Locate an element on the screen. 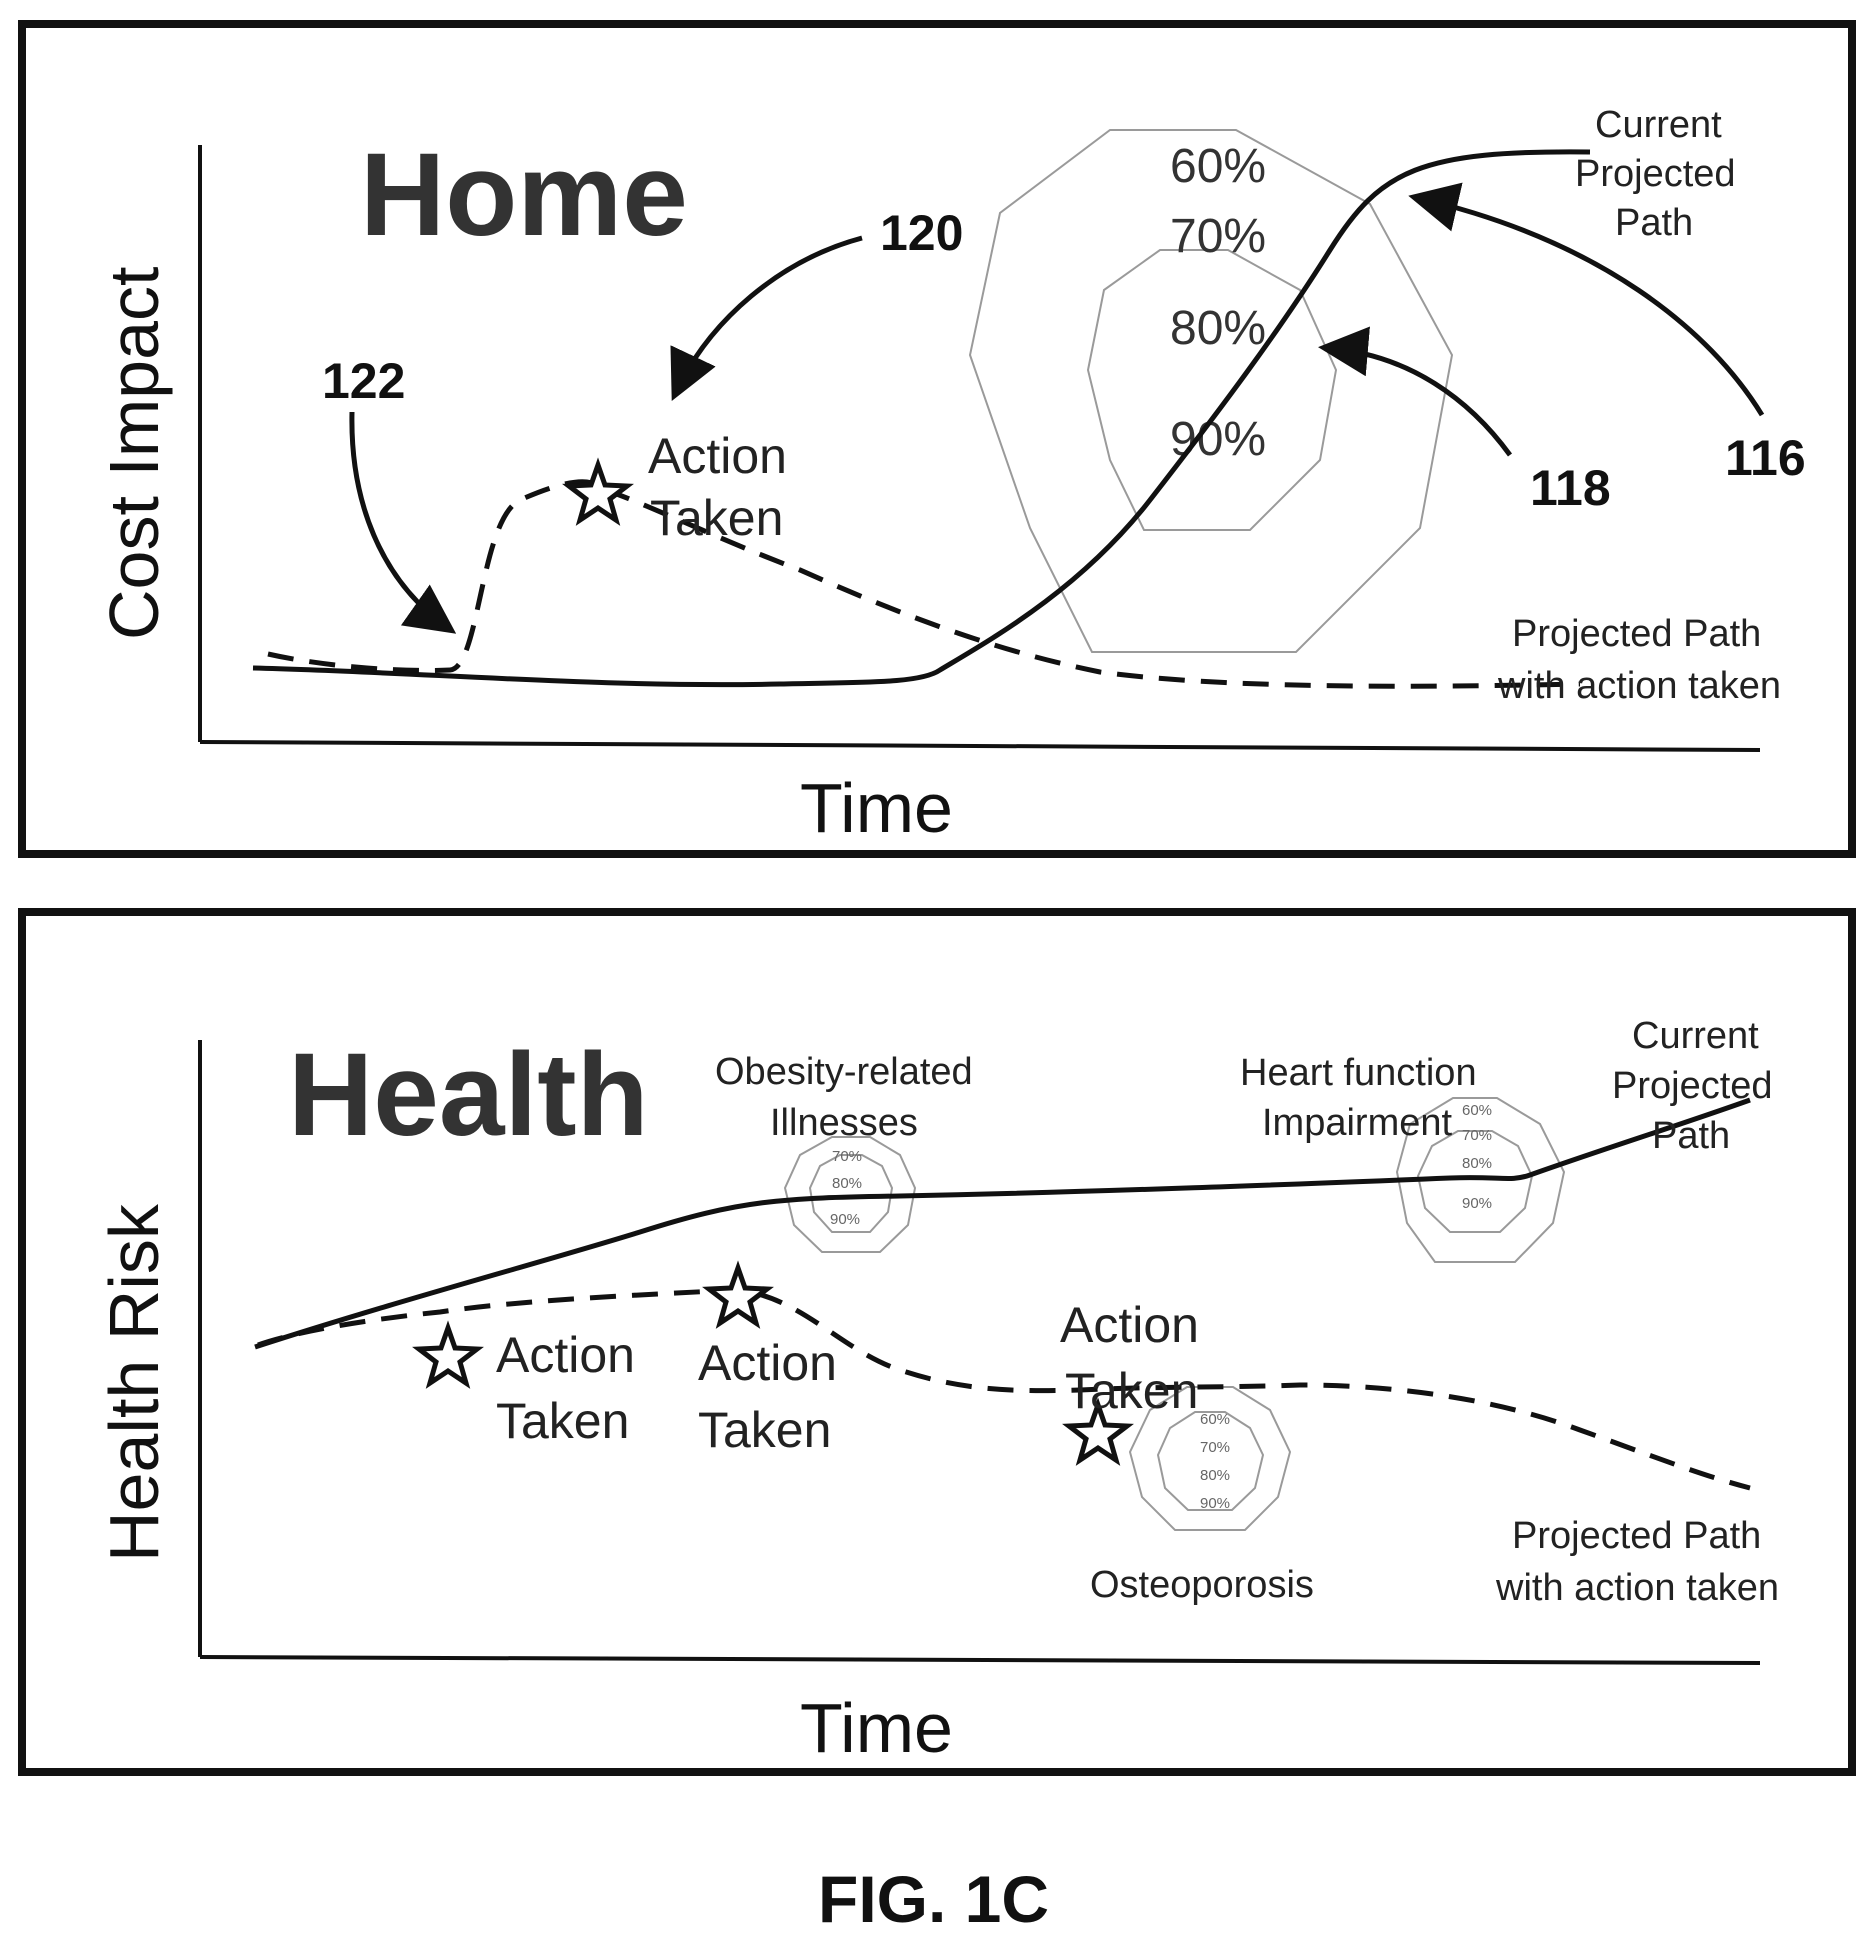  home-current-path-line1: Current is located at coordinates (1658, 125).